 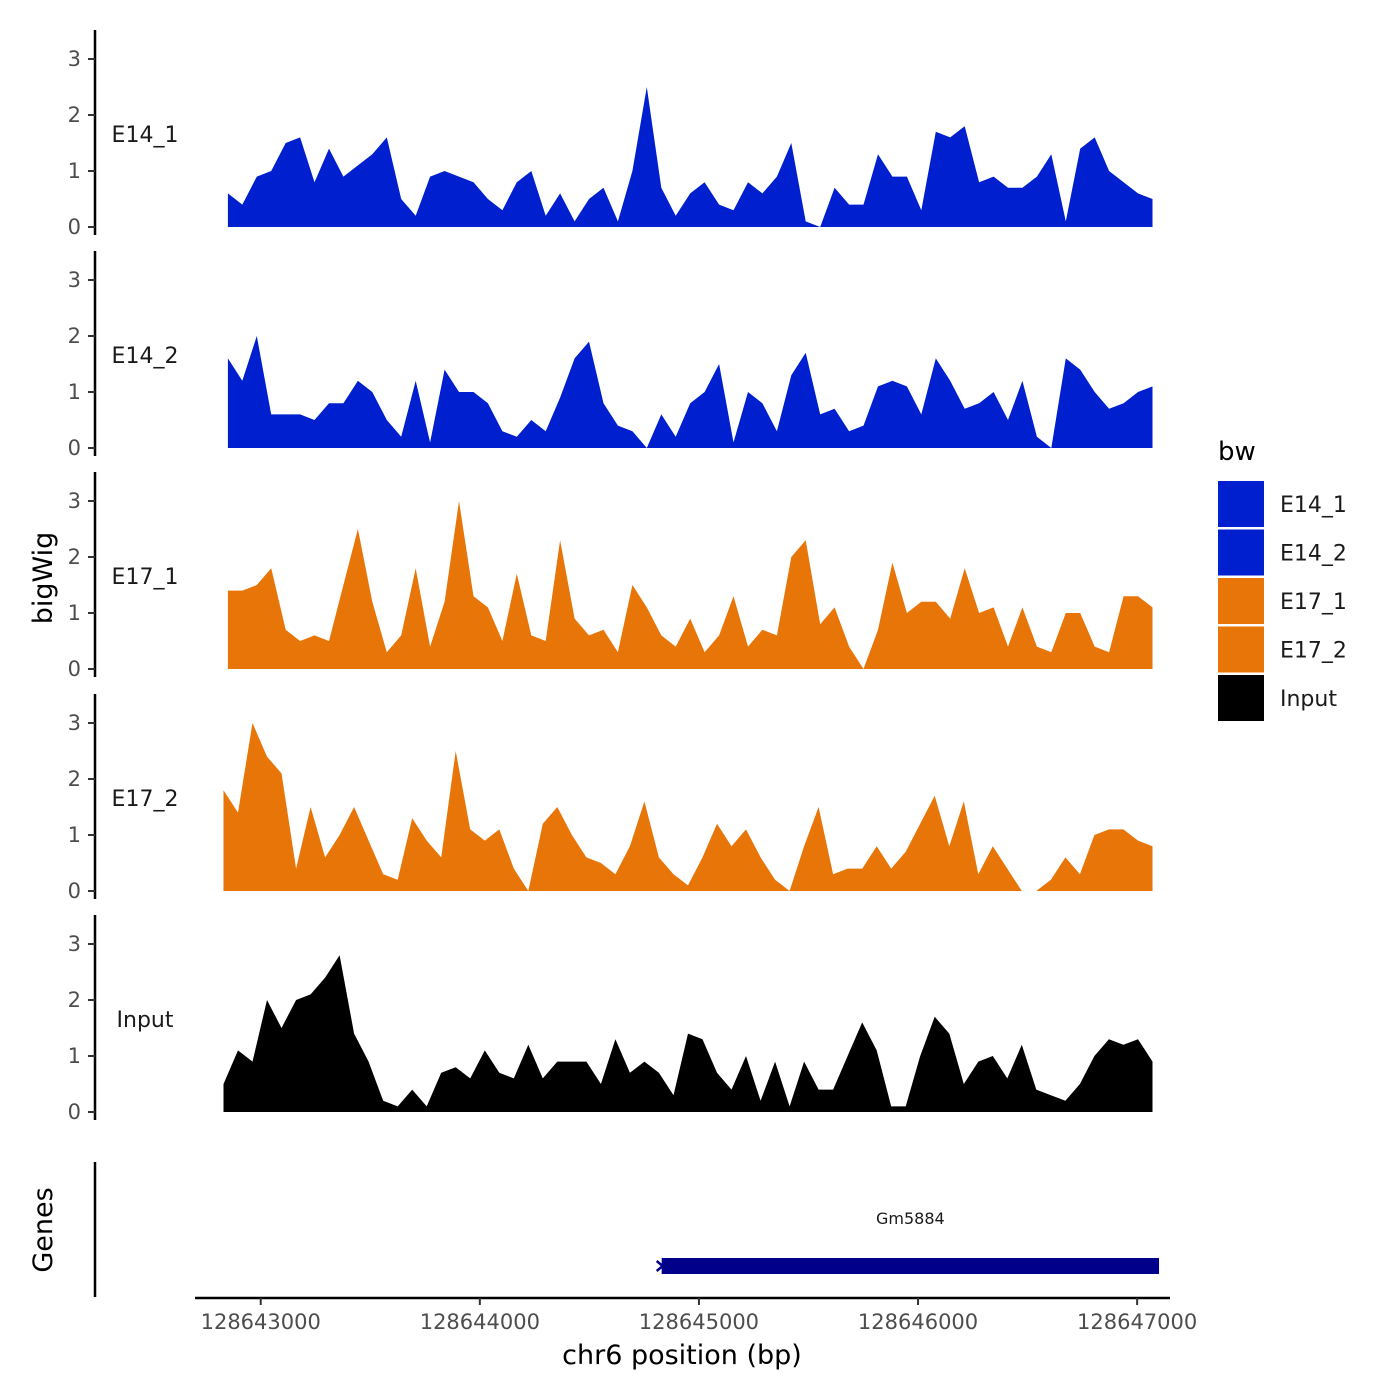 What do you see at coordinates (145, 356) in the screenshot?
I see `track-label: E14_2` at bounding box center [145, 356].